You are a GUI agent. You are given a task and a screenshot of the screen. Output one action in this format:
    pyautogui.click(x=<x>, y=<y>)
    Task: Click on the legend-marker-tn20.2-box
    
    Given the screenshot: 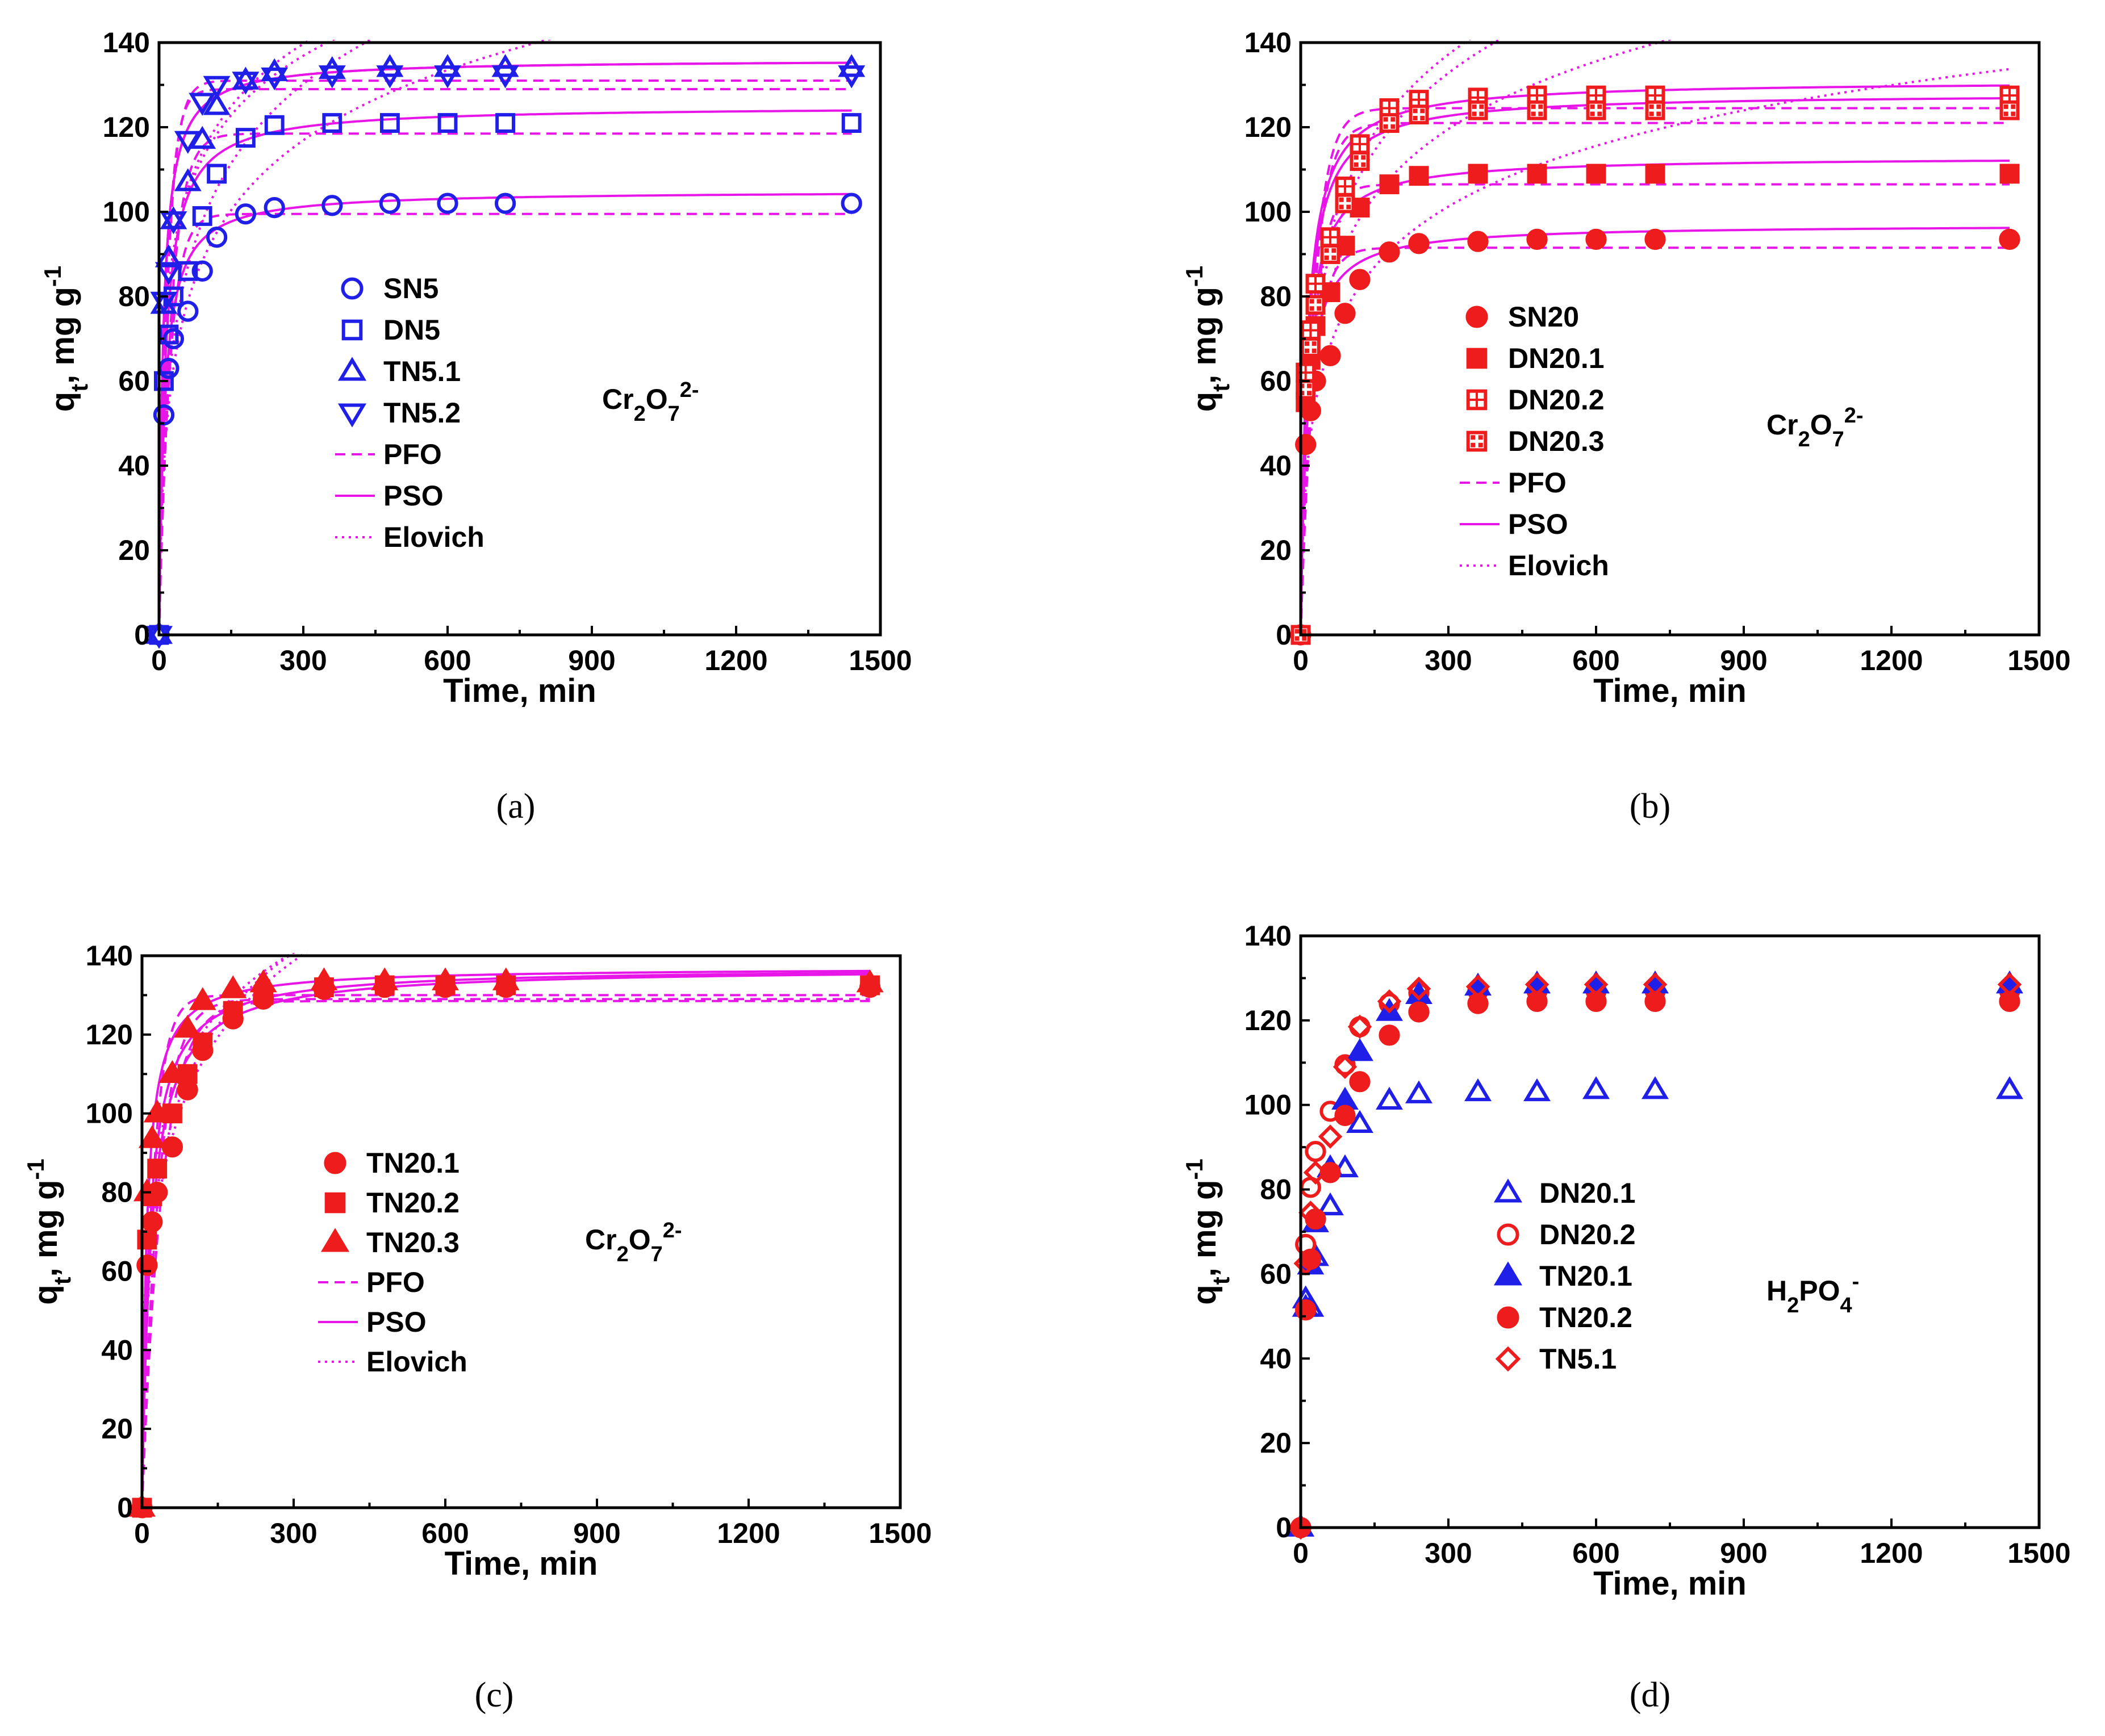 What is the action you would take?
    pyautogui.click(x=335, y=1203)
    